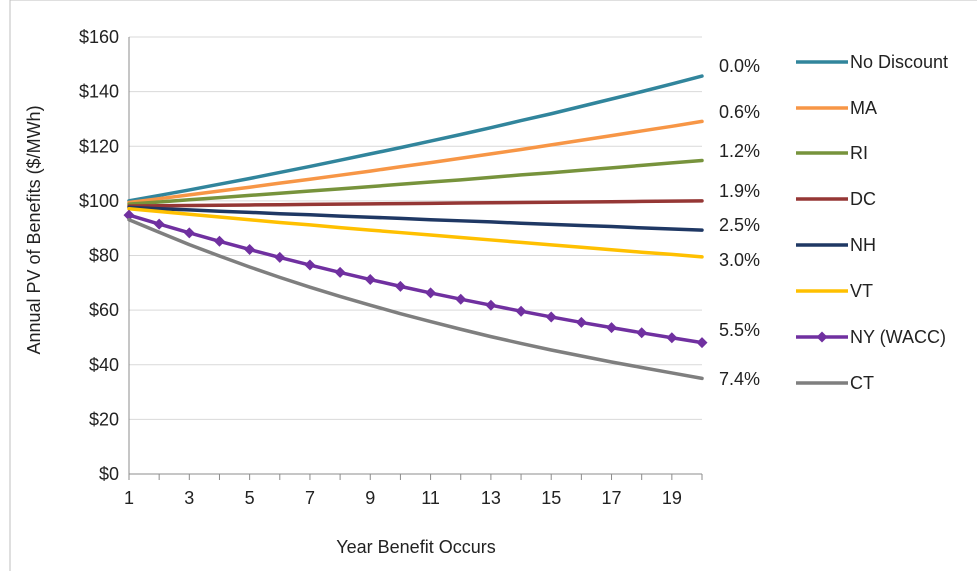 This screenshot has width=977, height=576. What do you see at coordinates (863, 199) in the screenshot?
I see `legend-label: DC` at bounding box center [863, 199].